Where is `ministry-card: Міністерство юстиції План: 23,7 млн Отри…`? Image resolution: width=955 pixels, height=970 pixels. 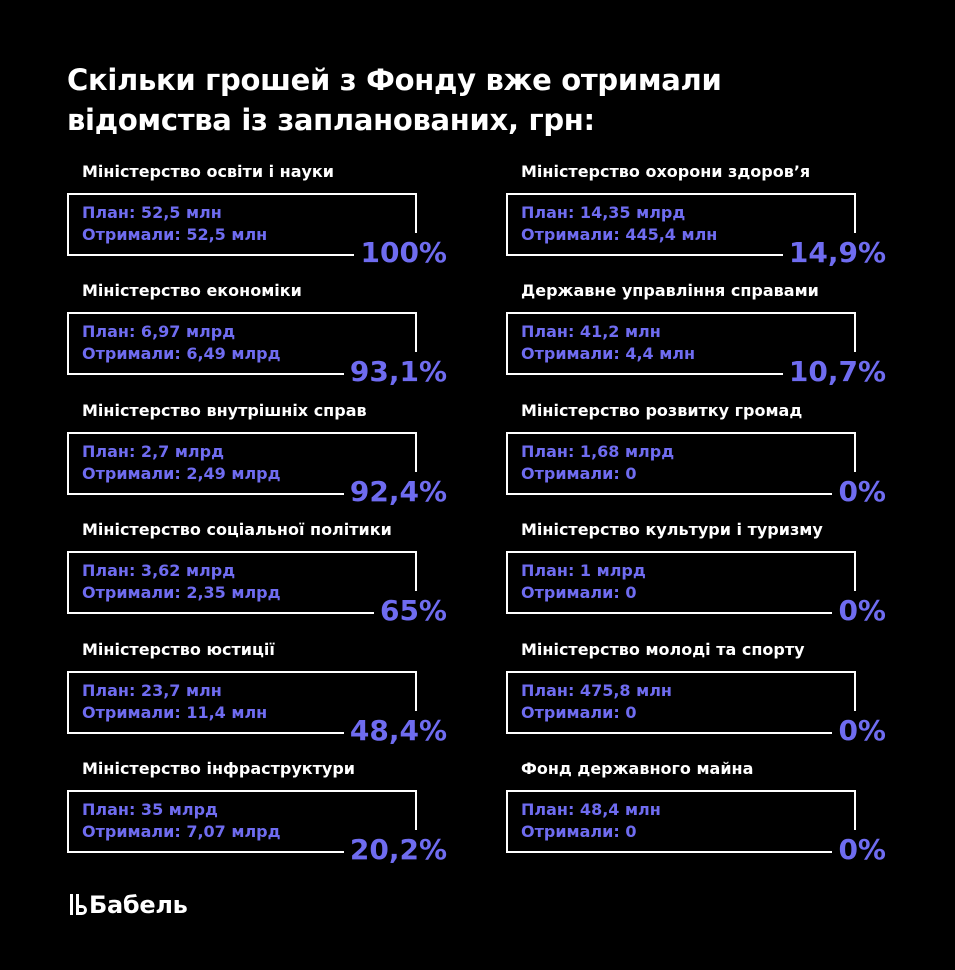 ministry-card: Міністерство юстиції План: 23,7 млн Отри… is located at coordinates (267, 697).